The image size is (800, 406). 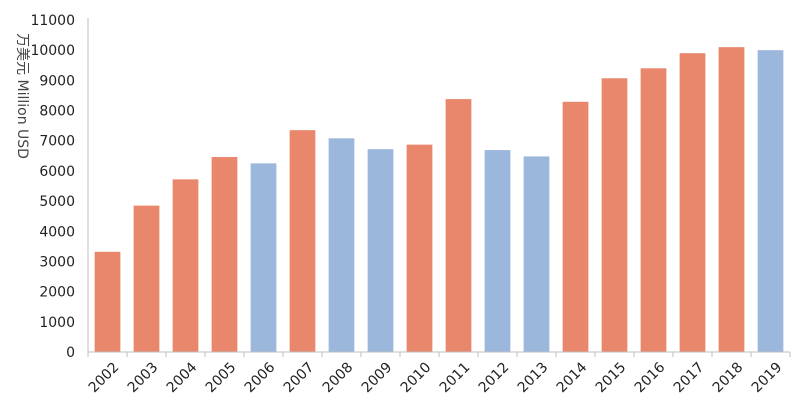 What do you see at coordinates (57, 202) in the screenshot?
I see `y-tick-label: 5000` at bounding box center [57, 202].